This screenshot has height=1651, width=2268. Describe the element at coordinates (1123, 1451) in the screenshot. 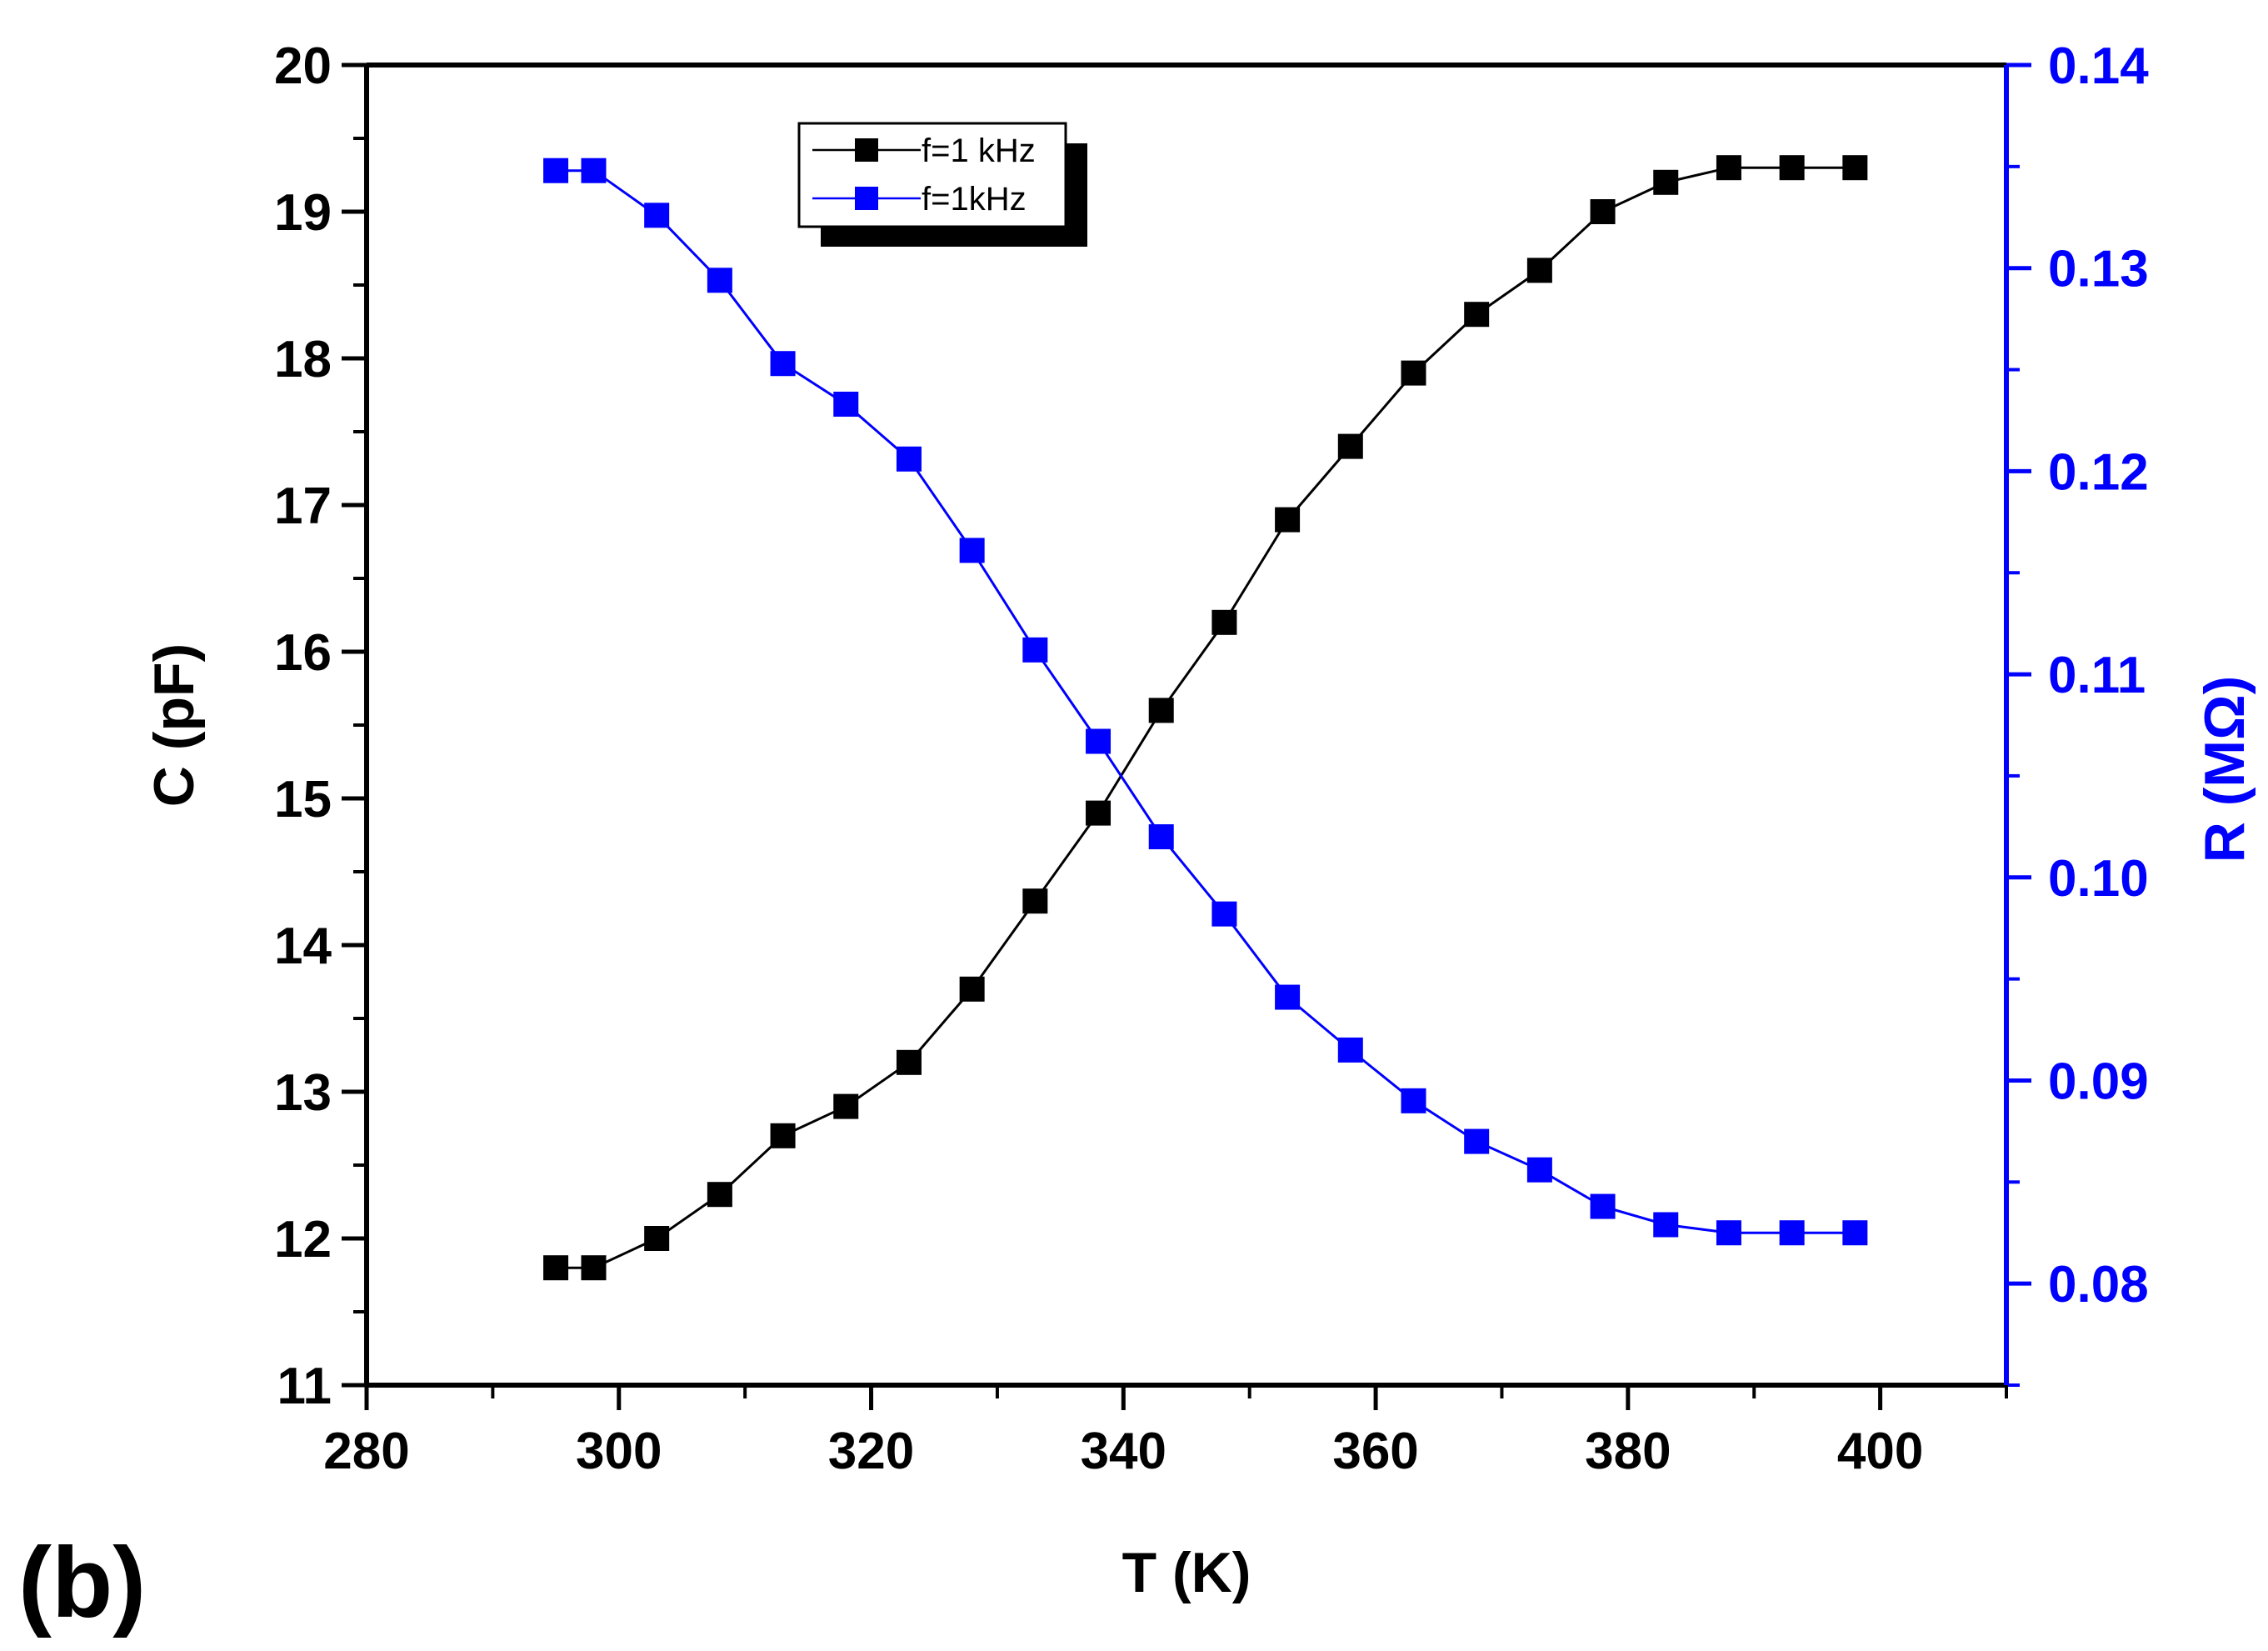

I see `x-tick-label: 340` at that location.